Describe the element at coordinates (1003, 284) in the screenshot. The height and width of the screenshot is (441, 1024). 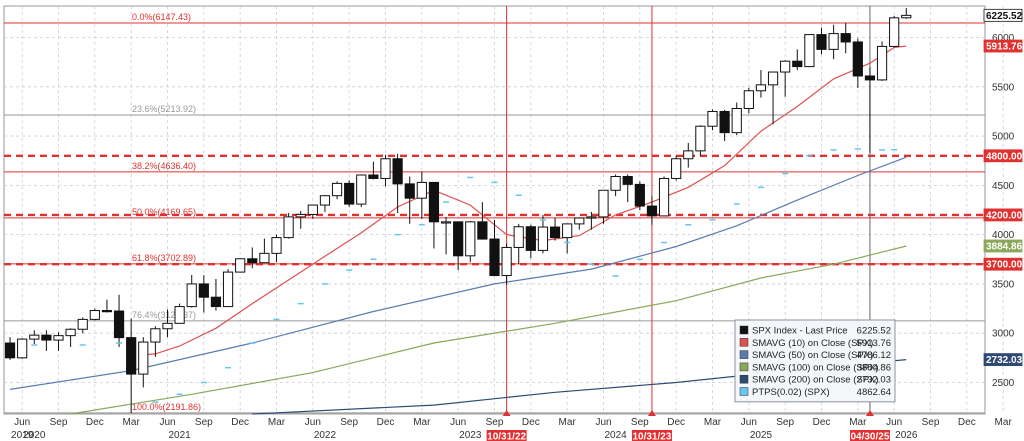
I see `y-tick-label: 3500` at that location.